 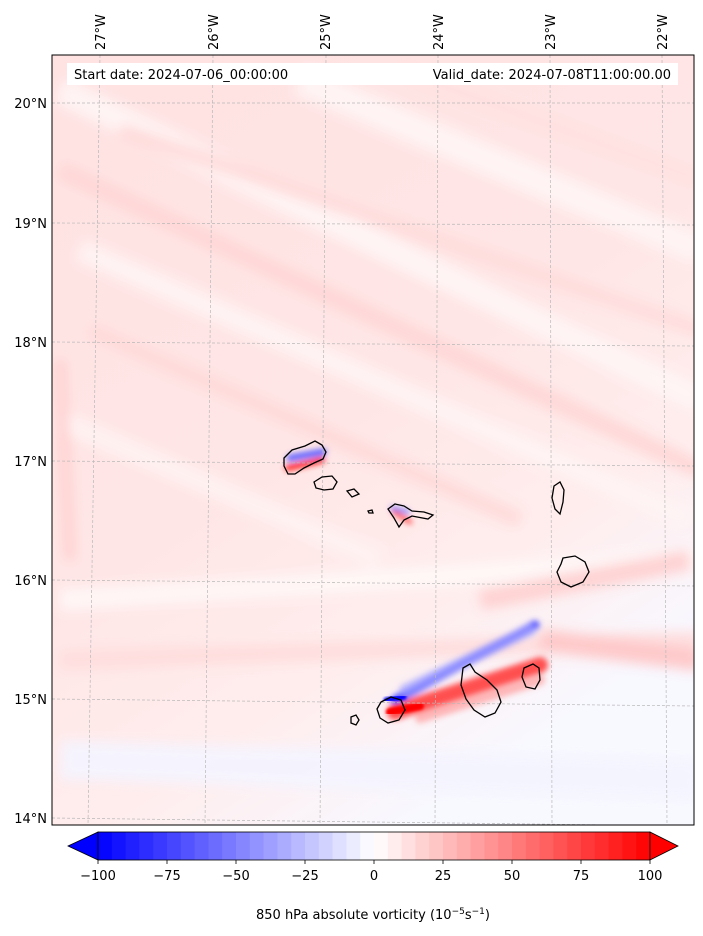 I want to click on lat-label-18n: 18°N, so click(x=30, y=343).